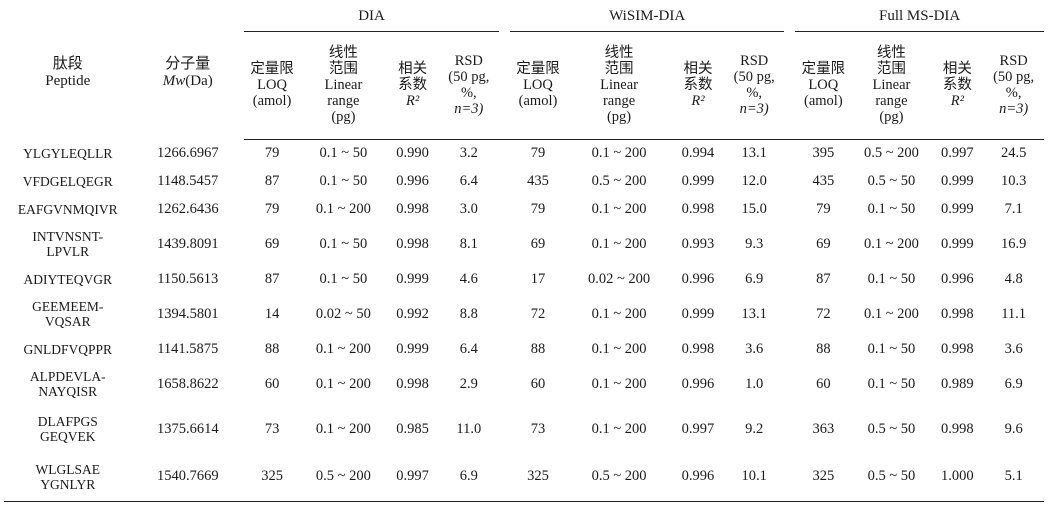 The height and width of the screenshot is (518, 1049). I want to click on dia-rsd-cell: 6.9, so click(469, 477).